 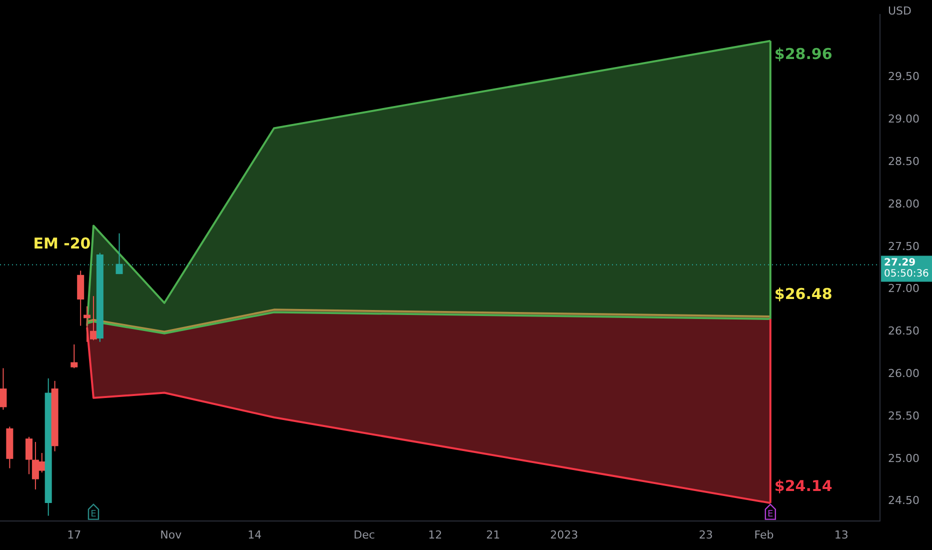 What do you see at coordinates (900, 262) in the screenshot?
I see `ref-line-label: 27.29` at bounding box center [900, 262].